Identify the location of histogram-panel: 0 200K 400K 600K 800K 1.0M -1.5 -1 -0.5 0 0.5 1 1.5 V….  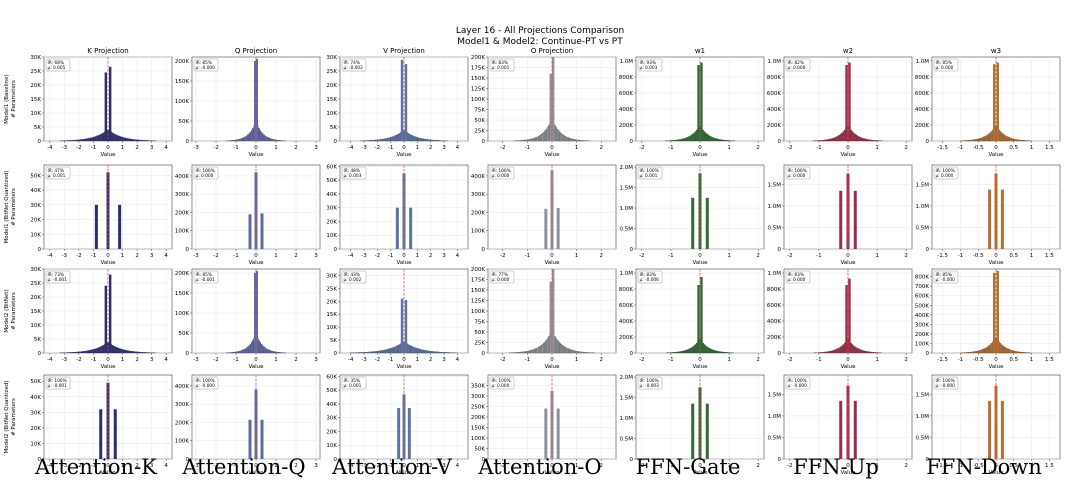
(988, 107).